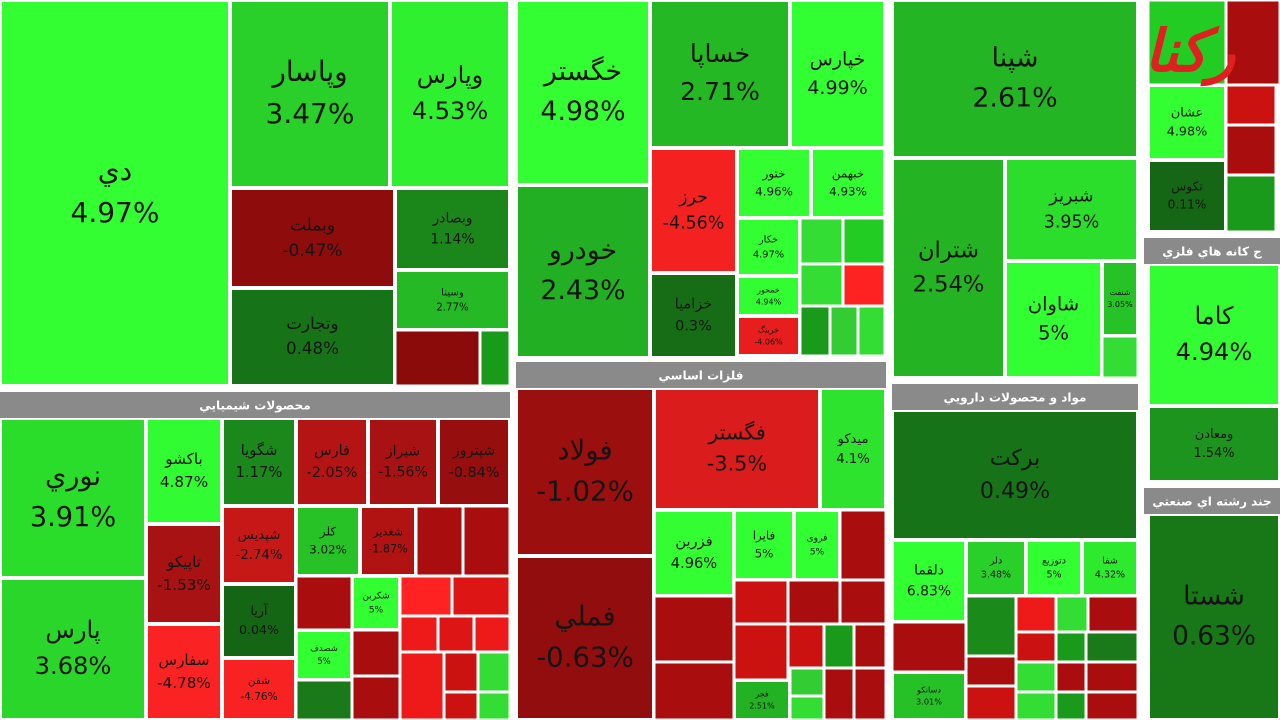  I want to click on sector-title: ج کانه هاي فلزي, so click(1212, 252).